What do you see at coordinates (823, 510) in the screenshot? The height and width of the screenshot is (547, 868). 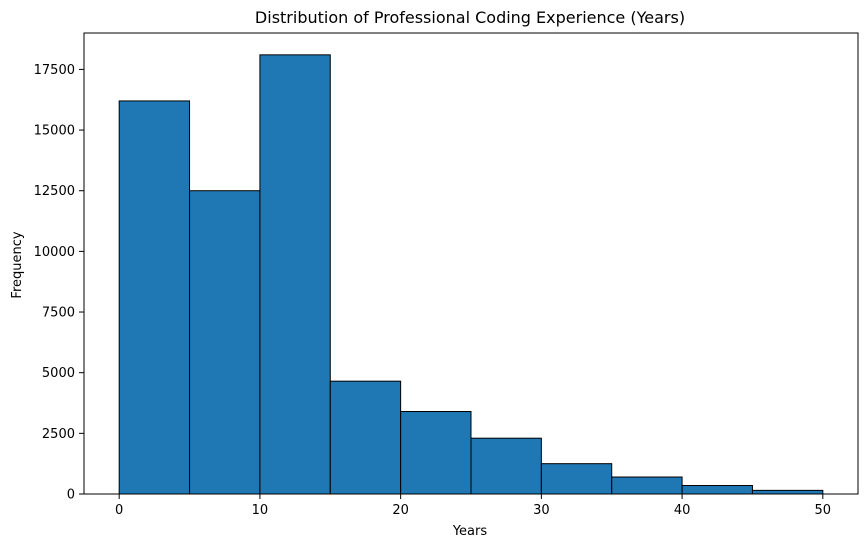 I see `x-tick-label: 50` at bounding box center [823, 510].